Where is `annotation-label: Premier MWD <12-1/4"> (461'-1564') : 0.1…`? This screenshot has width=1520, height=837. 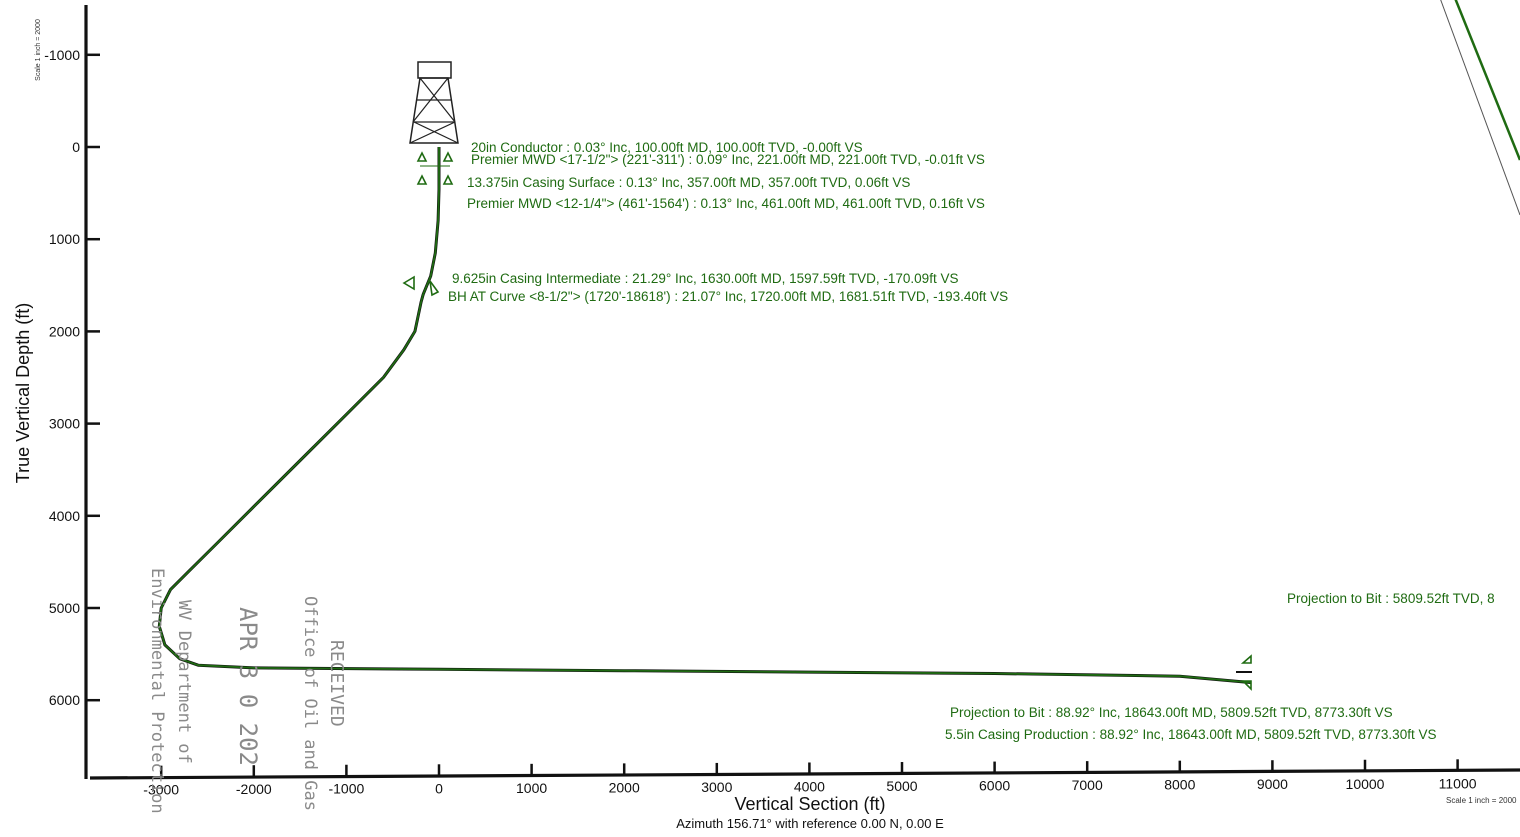
annotation-label: Premier MWD <12-1/4"> (461'-1564') : 0.1… is located at coordinates (726, 203).